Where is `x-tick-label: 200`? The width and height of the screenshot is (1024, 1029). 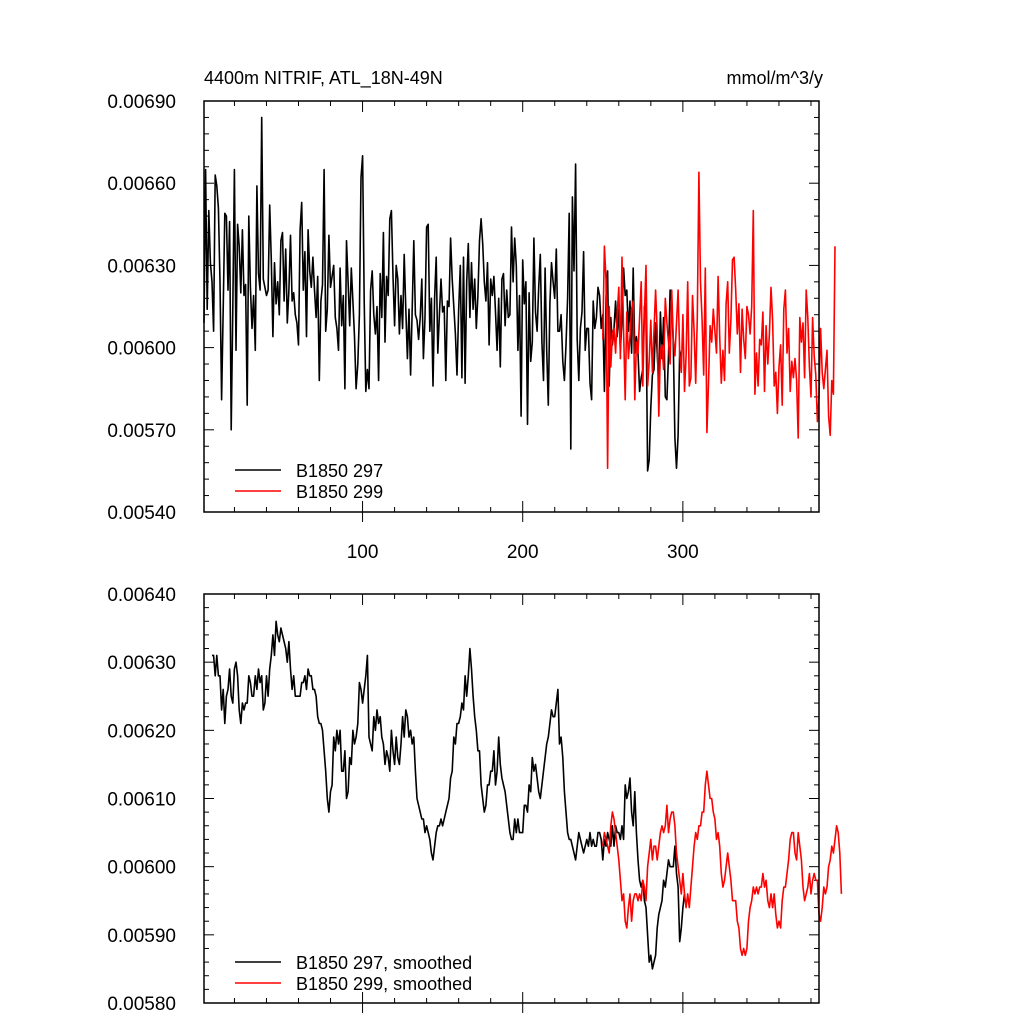
x-tick-label: 200 is located at coordinates (523, 552).